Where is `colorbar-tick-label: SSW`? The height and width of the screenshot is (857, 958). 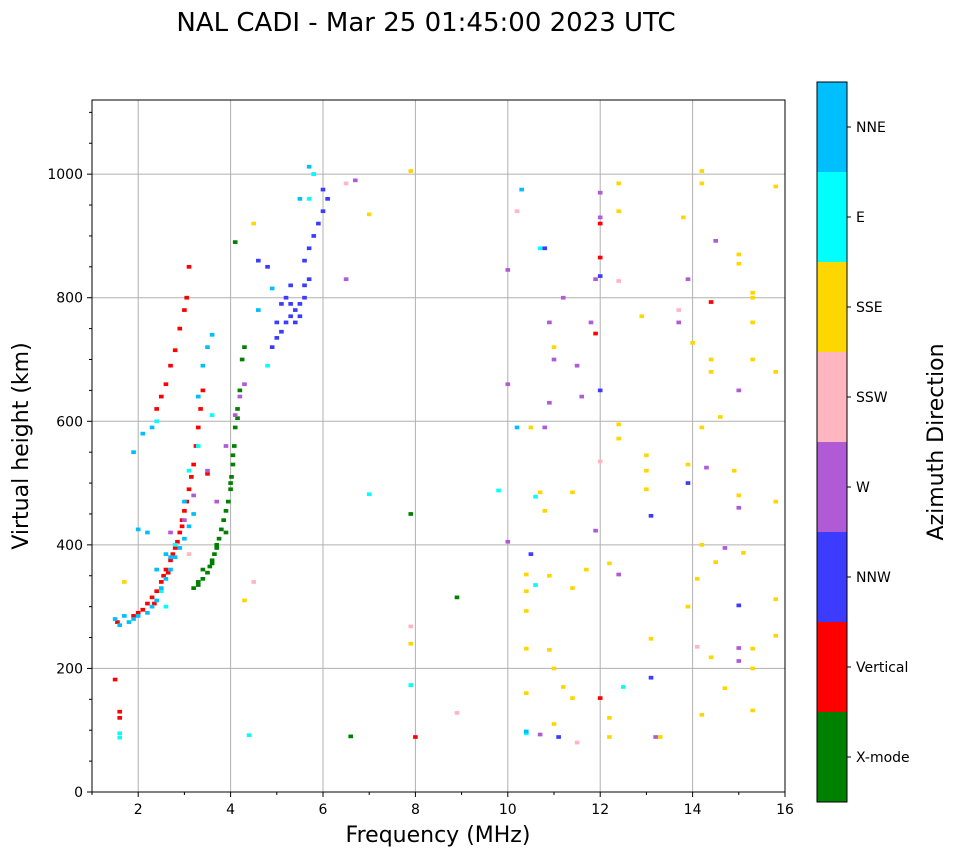 colorbar-tick-label: SSW is located at coordinates (872, 398).